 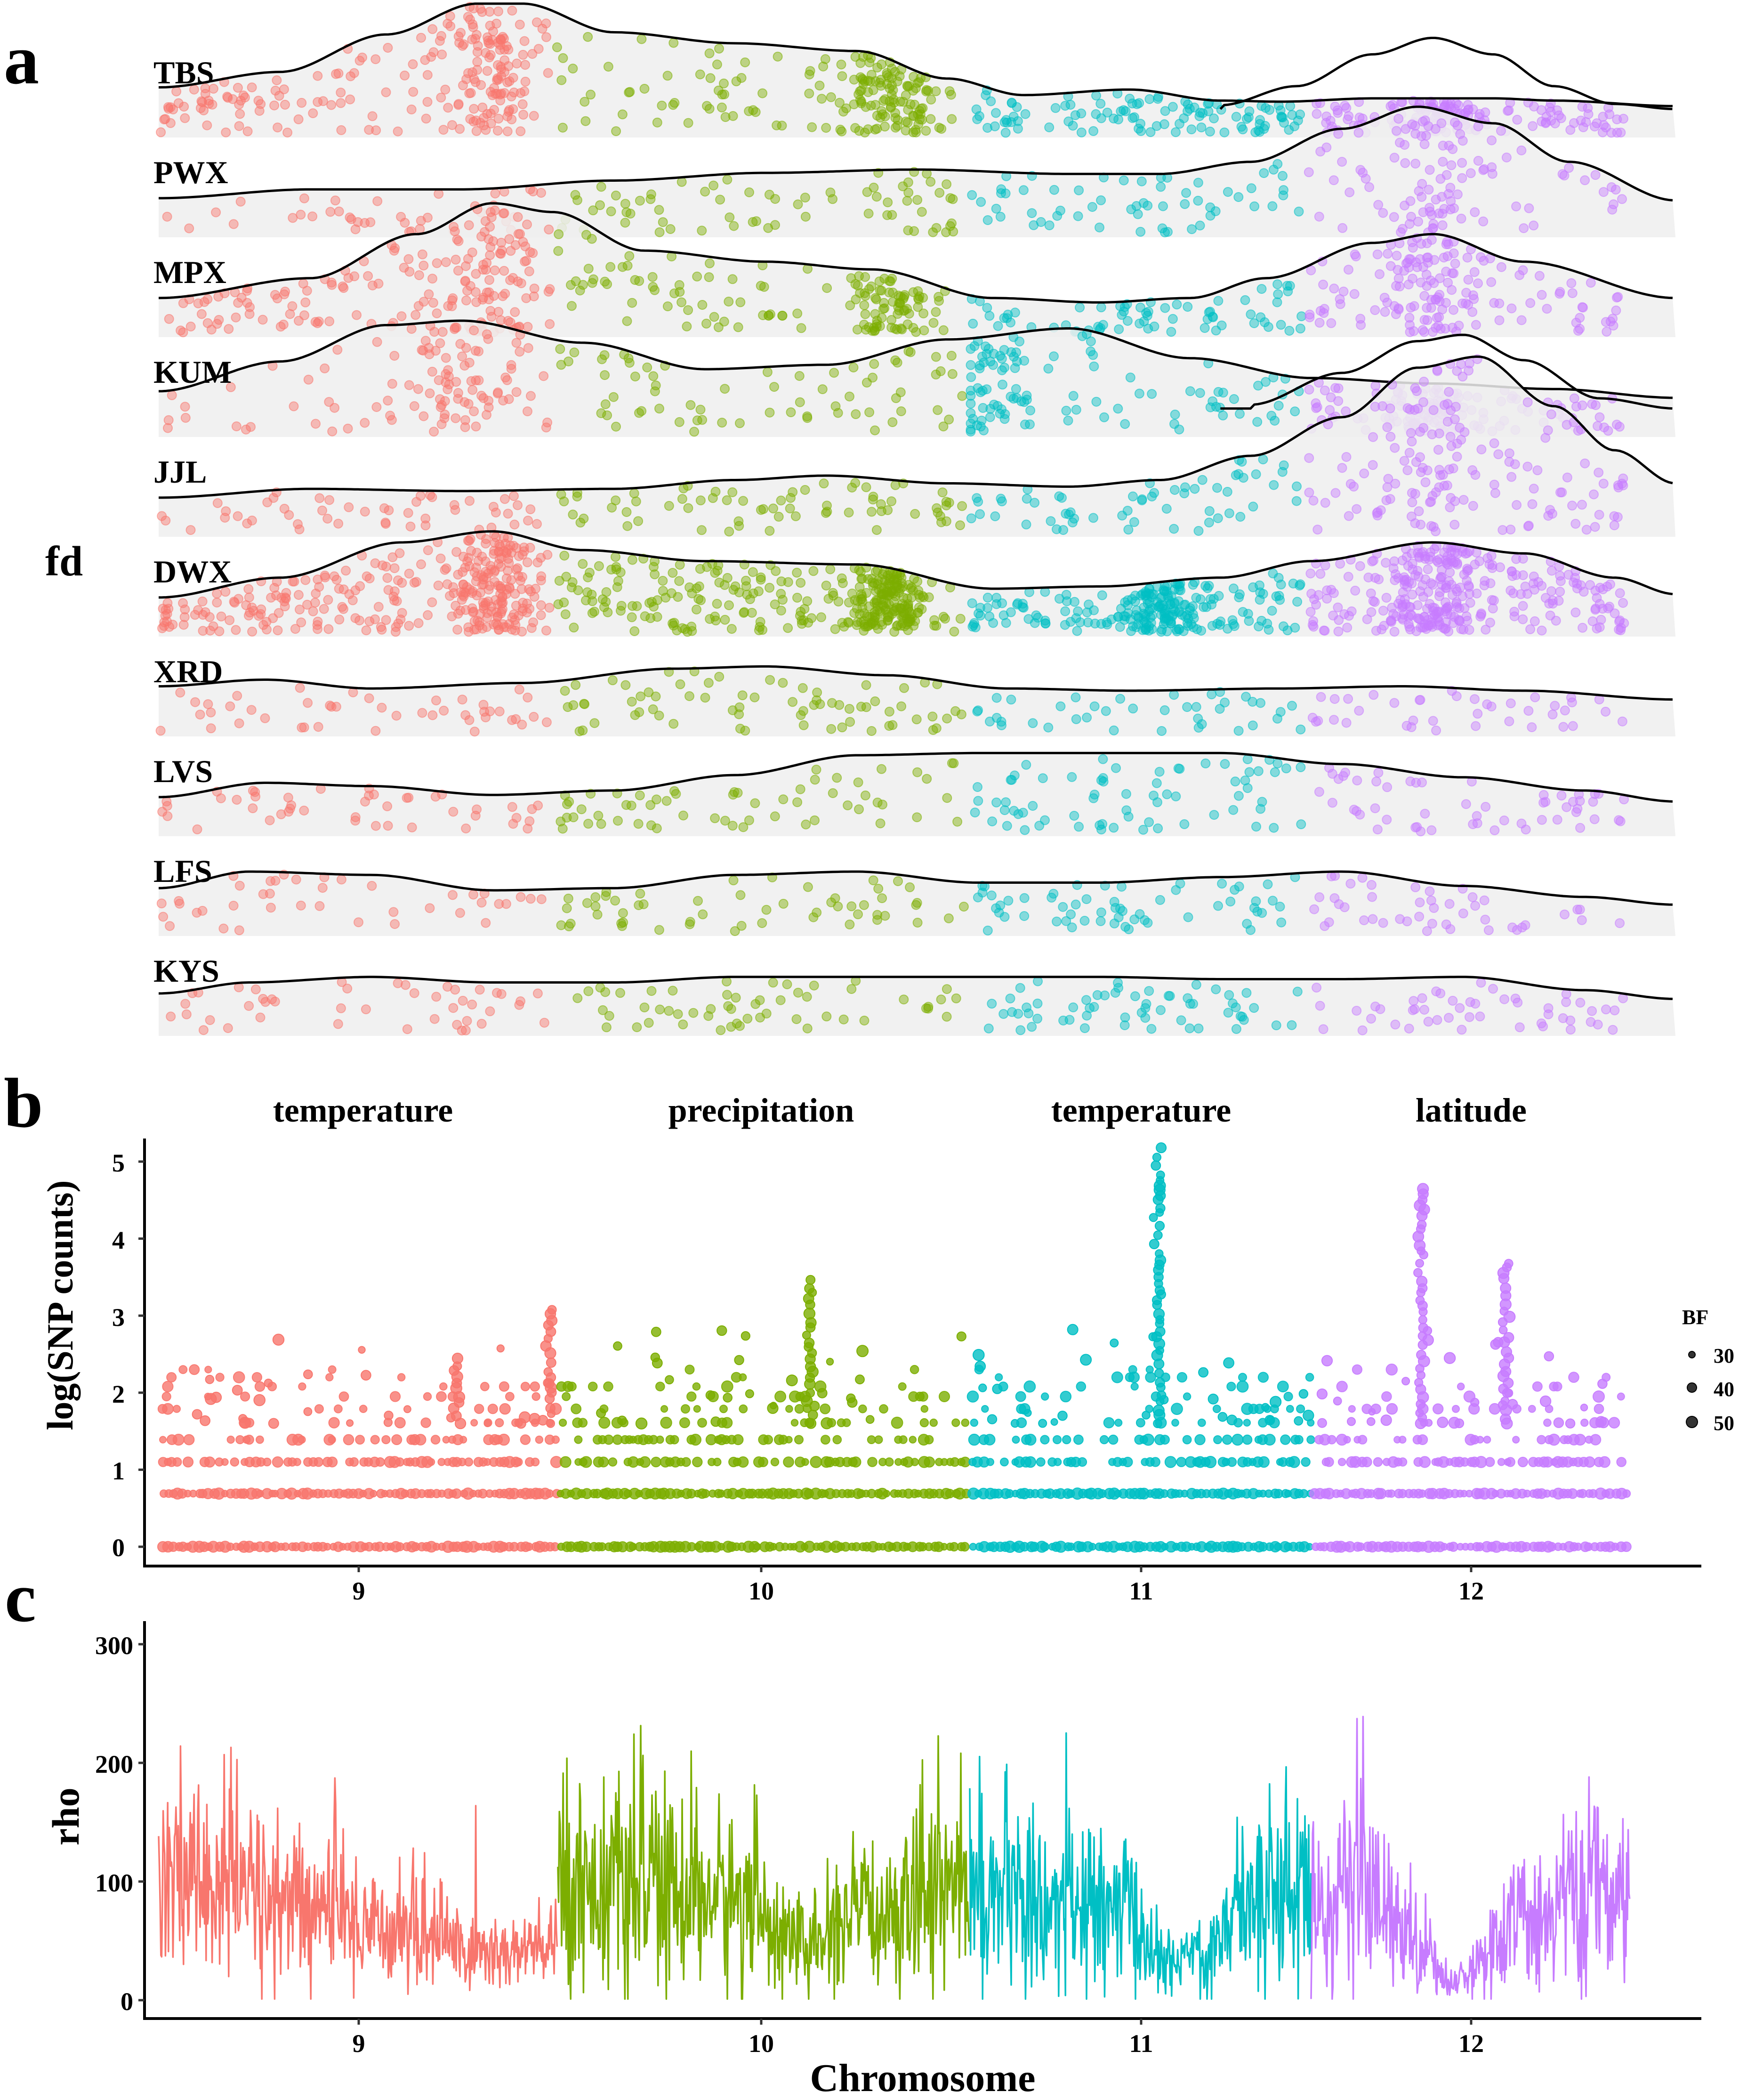 What do you see at coordinates (761, 1591) in the screenshot?
I see `b-xtick-10: 10` at bounding box center [761, 1591].